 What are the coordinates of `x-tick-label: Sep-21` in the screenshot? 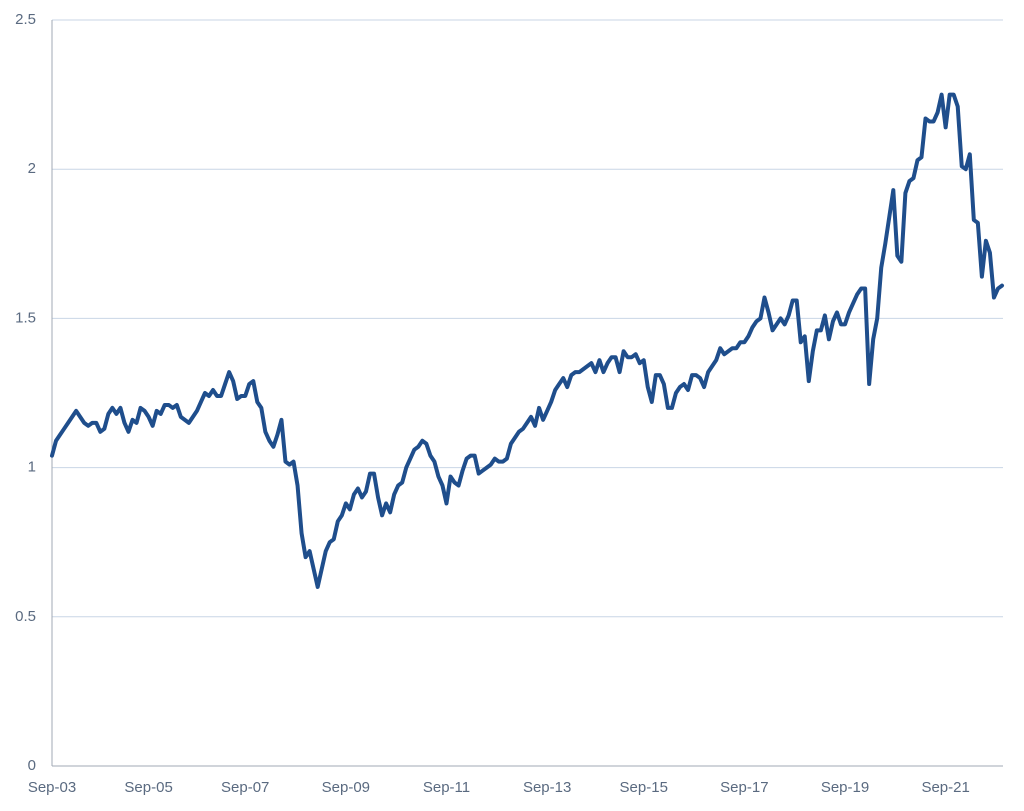 It's located at (945, 787).